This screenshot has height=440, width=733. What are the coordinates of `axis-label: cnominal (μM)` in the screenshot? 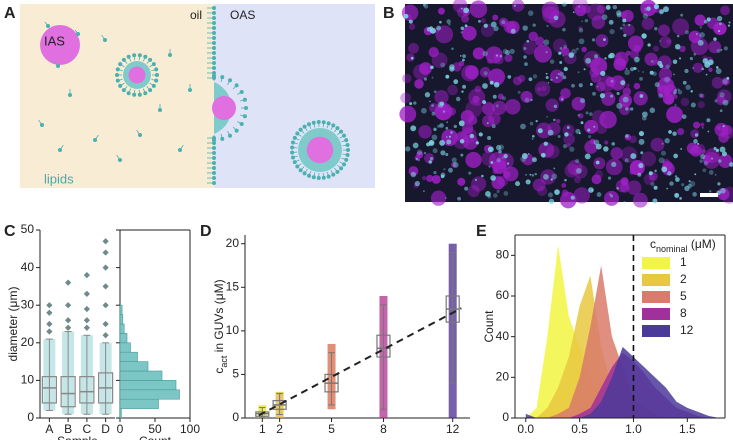 It's located at (683, 245).